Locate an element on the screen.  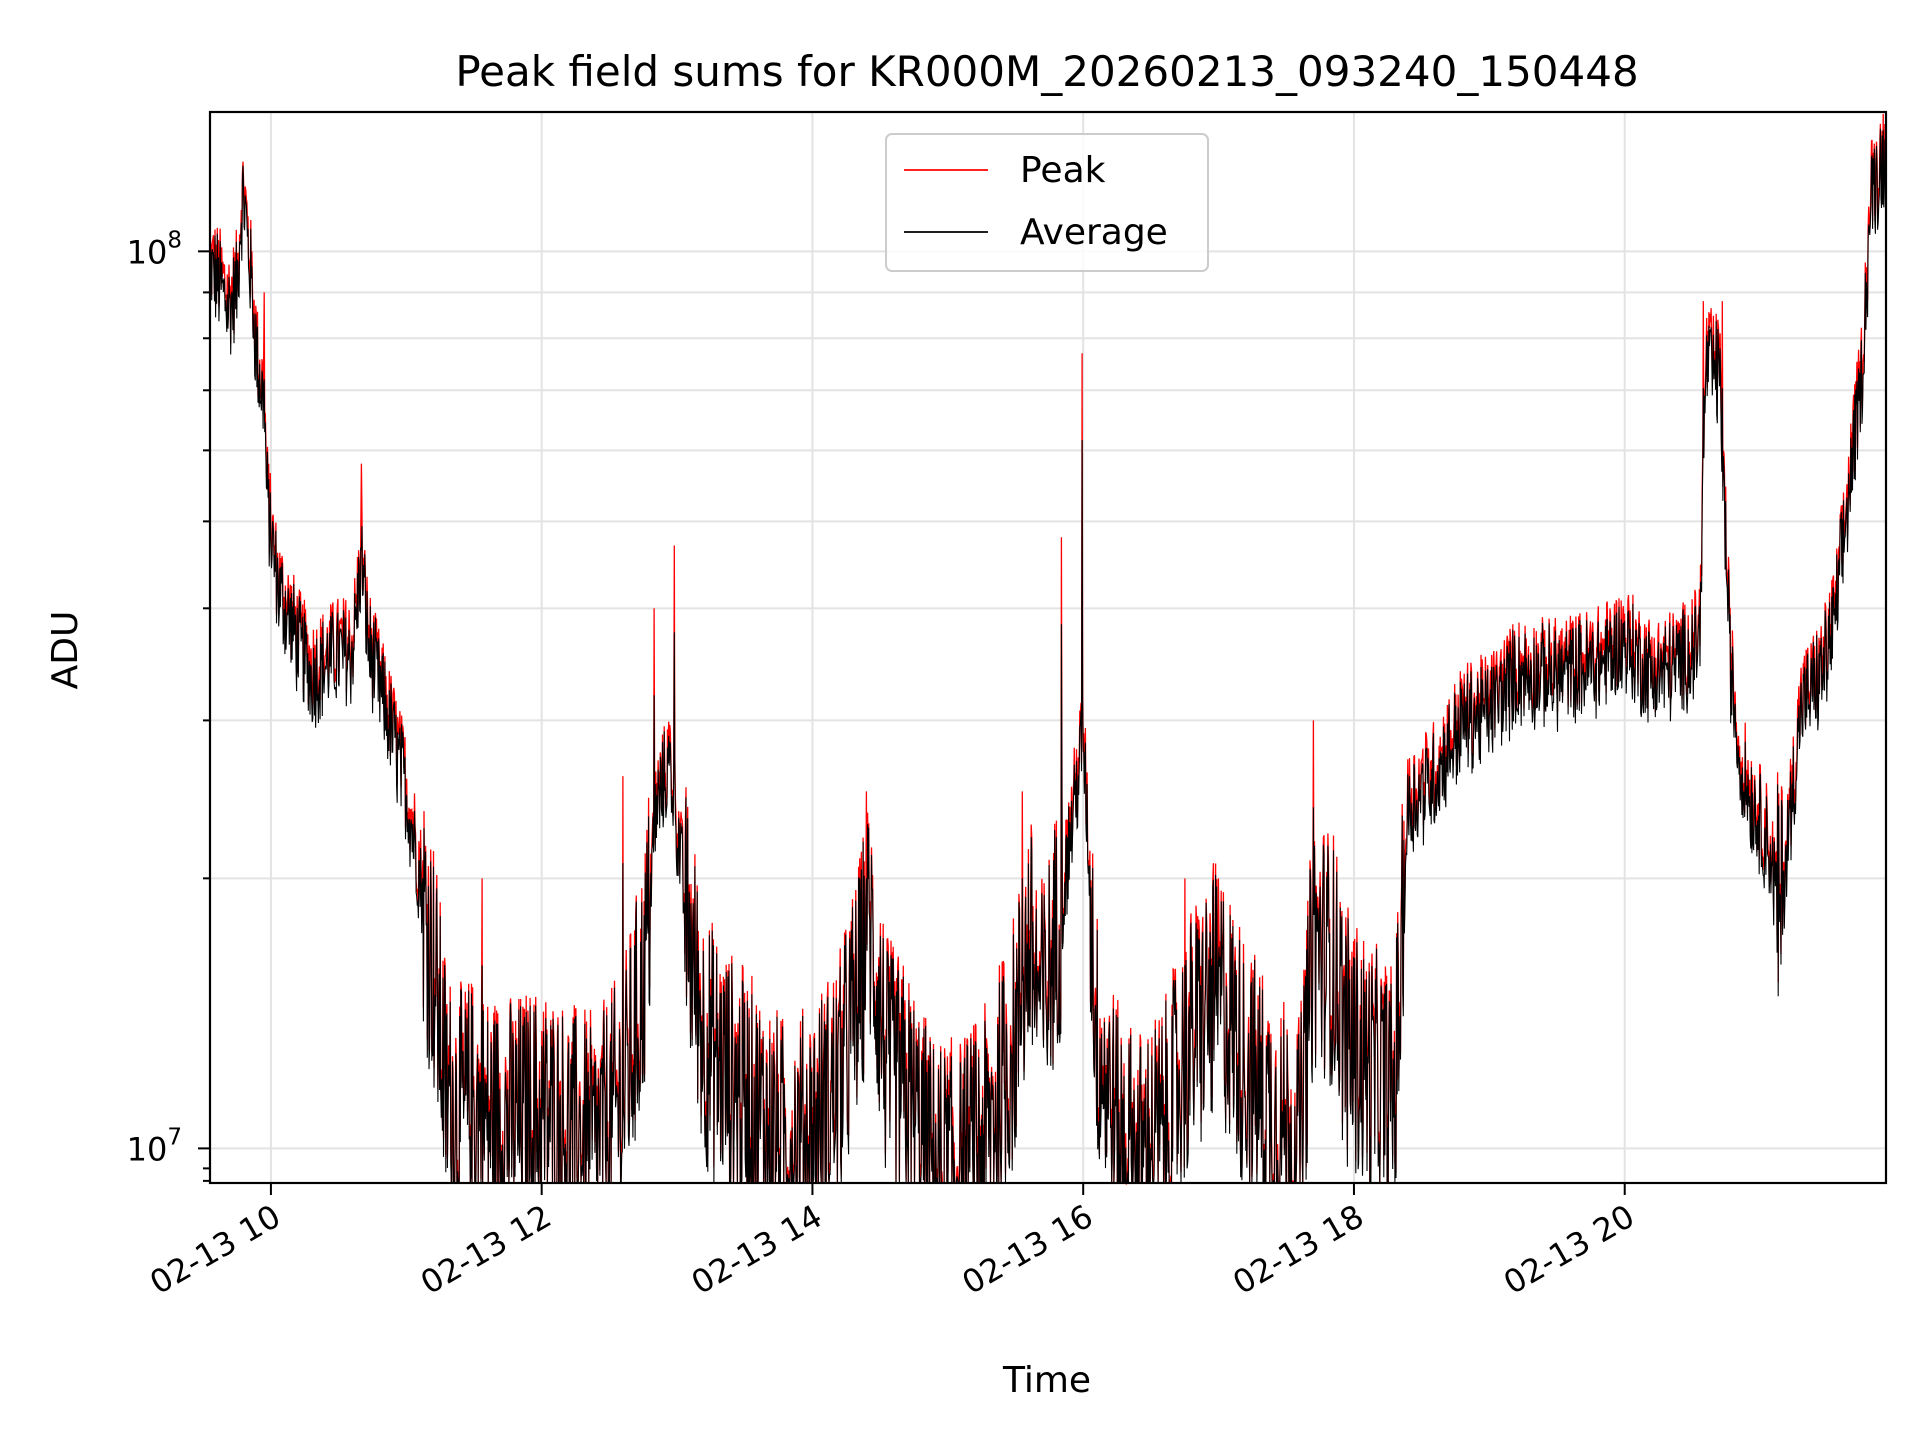
x-axis-label: Time is located at coordinates (1046, 1380).